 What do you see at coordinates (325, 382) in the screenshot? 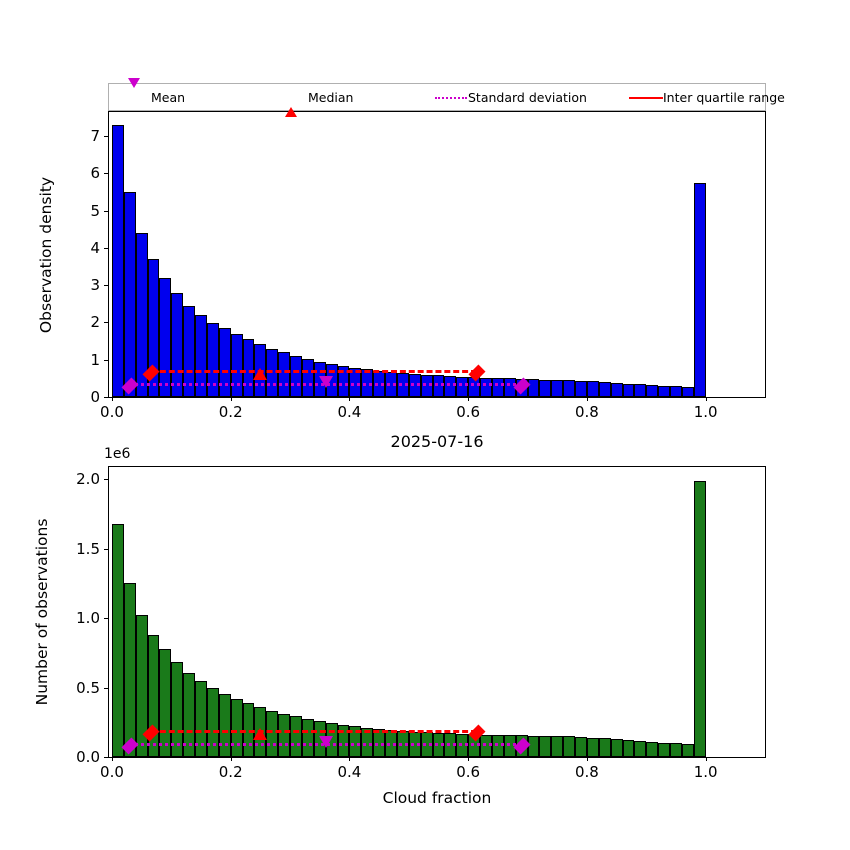
I see `mean-marker` at bounding box center [325, 382].